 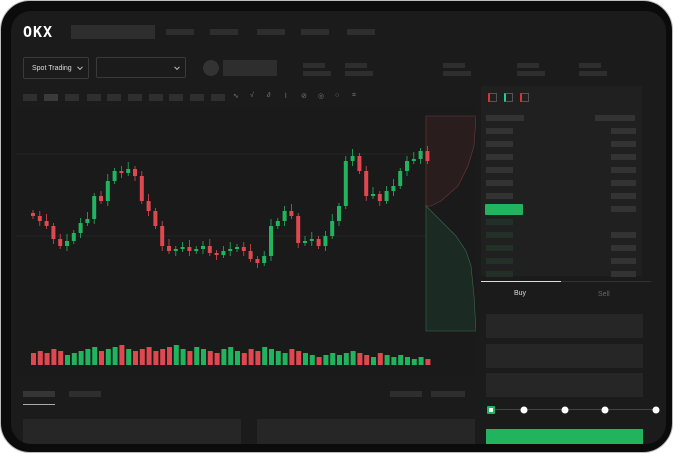 I want to click on buy-button, so click(x=564, y=436).